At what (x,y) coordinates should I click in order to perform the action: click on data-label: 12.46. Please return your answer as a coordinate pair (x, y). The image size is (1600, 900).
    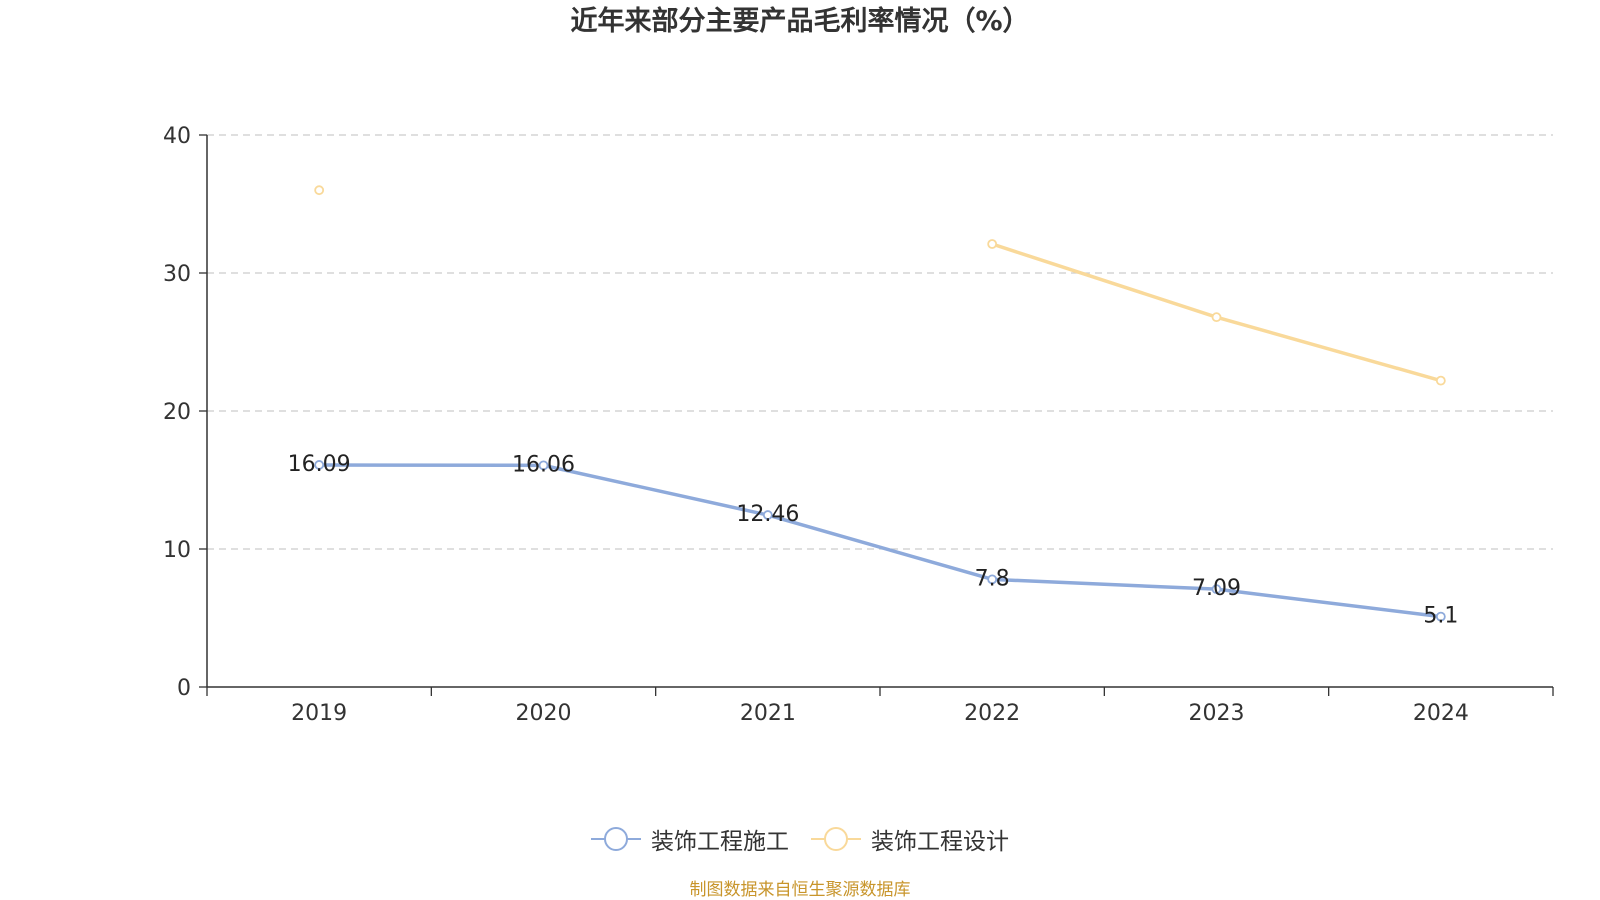
    Looking at the image, I should click on (767, 514).